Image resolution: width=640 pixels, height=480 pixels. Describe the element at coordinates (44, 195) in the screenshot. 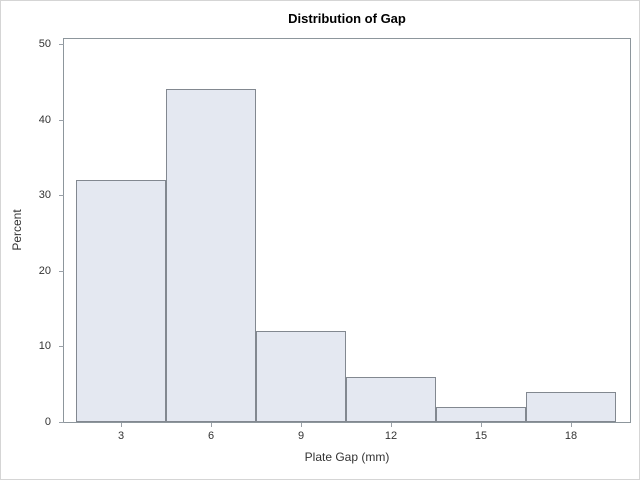

I see `y-tick-label: 30` at that location.